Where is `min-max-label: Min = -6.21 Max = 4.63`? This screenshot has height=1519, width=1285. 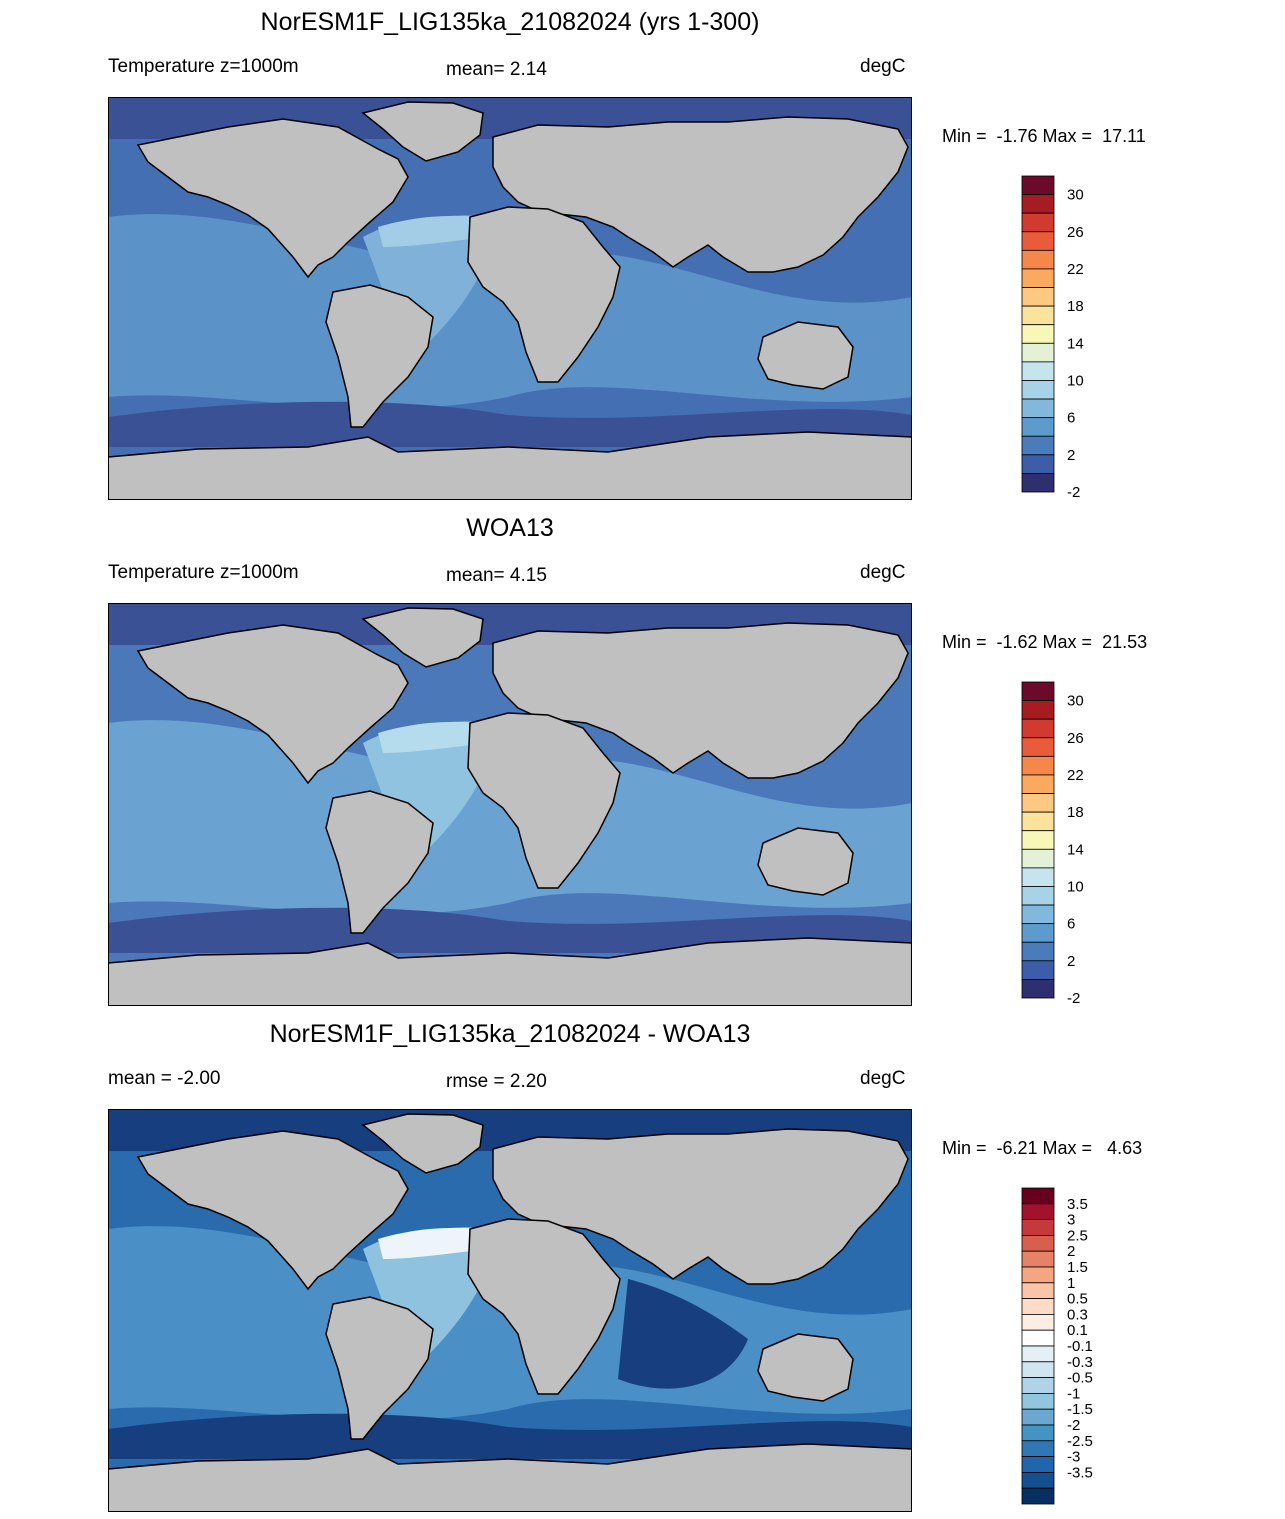
min-max-label: Min = -6.21 Max = 4.63 is located at coordinates (1042, 1148).